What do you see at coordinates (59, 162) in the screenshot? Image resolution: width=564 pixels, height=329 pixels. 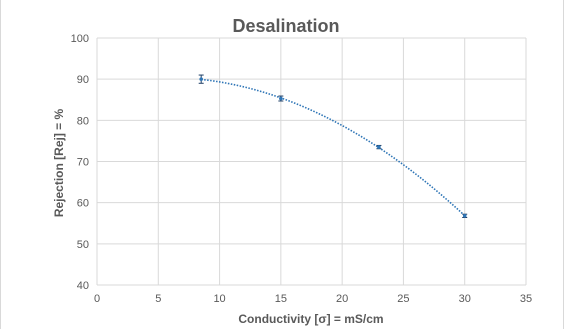 I see `y-axis-label: Rejection [Rej] = %` at bounding box center [59, 162].